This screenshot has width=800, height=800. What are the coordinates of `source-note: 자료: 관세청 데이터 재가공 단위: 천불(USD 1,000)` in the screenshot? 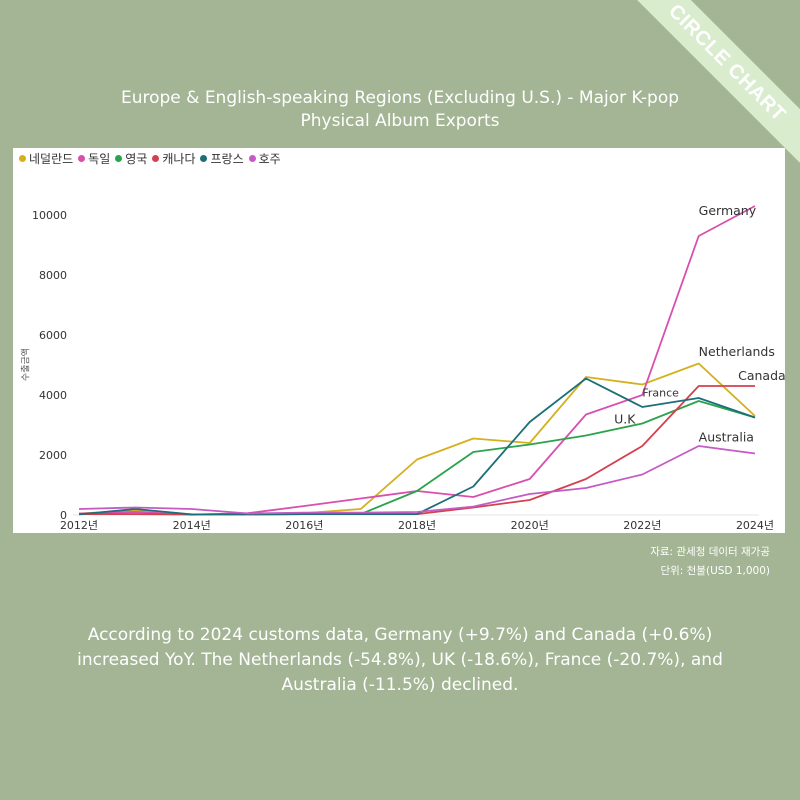 It's located at (710, 562).